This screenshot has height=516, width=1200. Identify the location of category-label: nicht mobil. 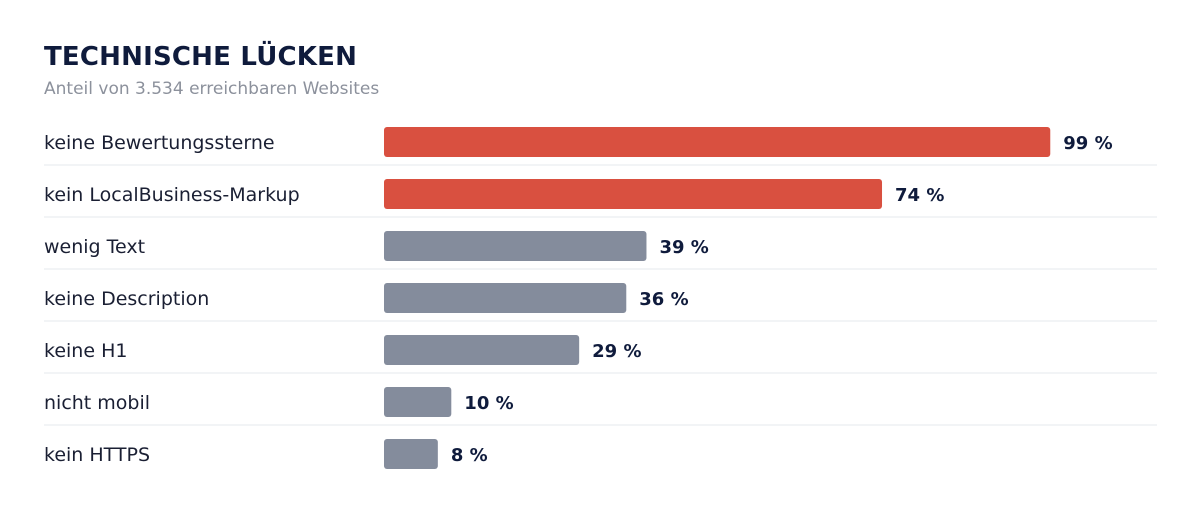
(97, 403).